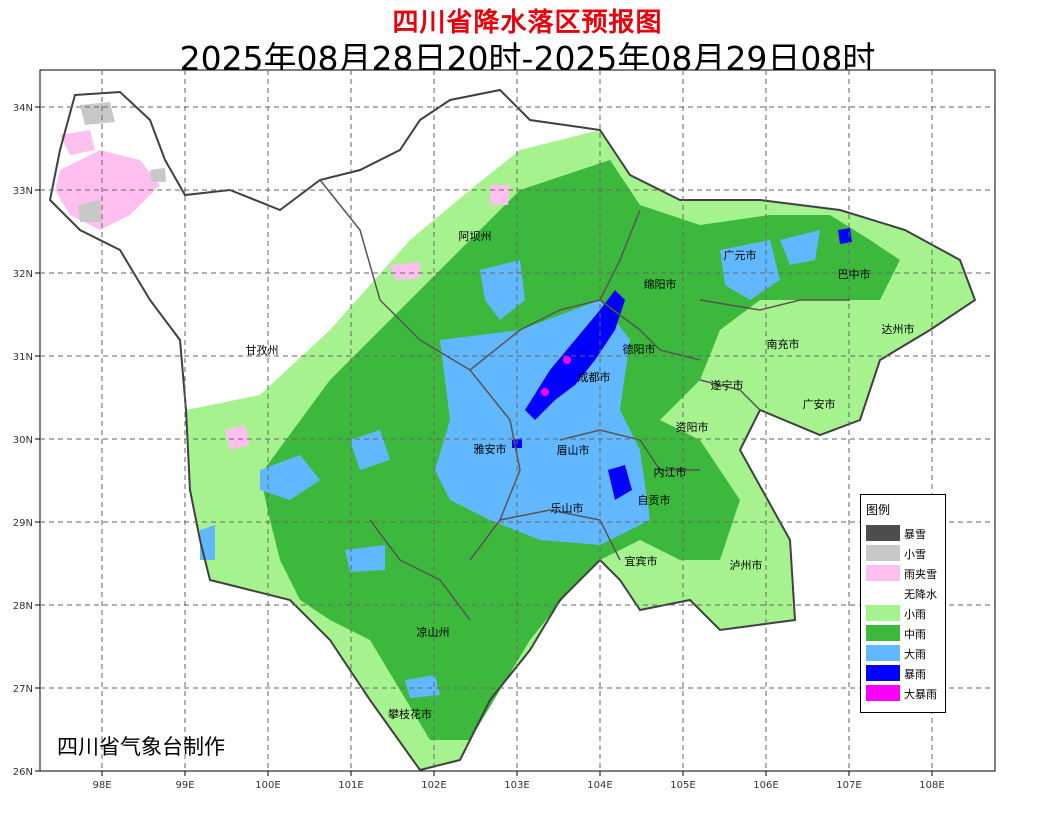 The image size is (1055, 821). I want to click on legend-item: 中雨, so click(906, 633).